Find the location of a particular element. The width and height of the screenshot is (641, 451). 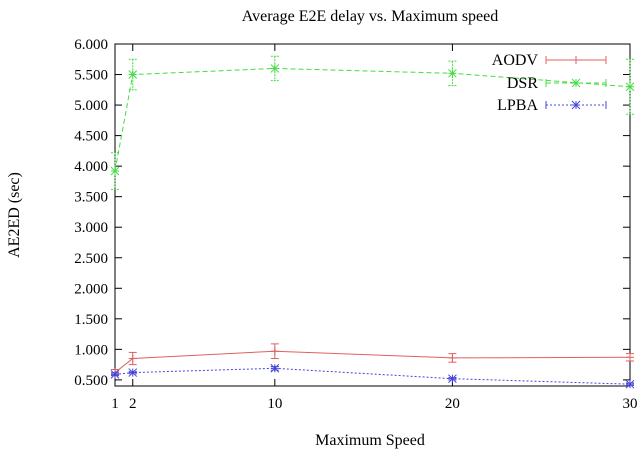

y-axis-label: AE2ED (sec) is located at coordinates (14, 215).